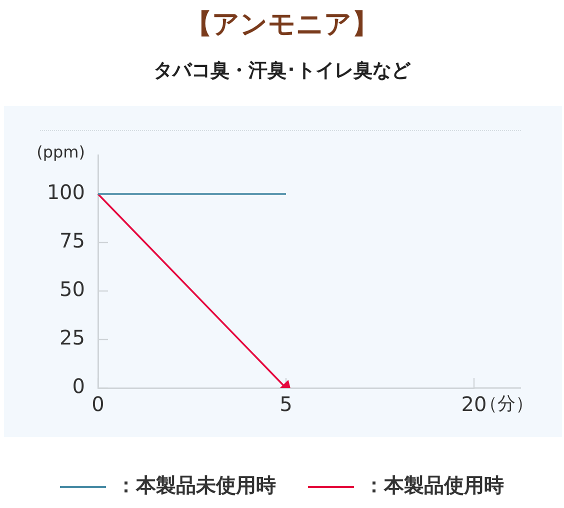 This screenshot has height=508, width=564. I want to click on y-tick-label: 50, so click(72, 289).